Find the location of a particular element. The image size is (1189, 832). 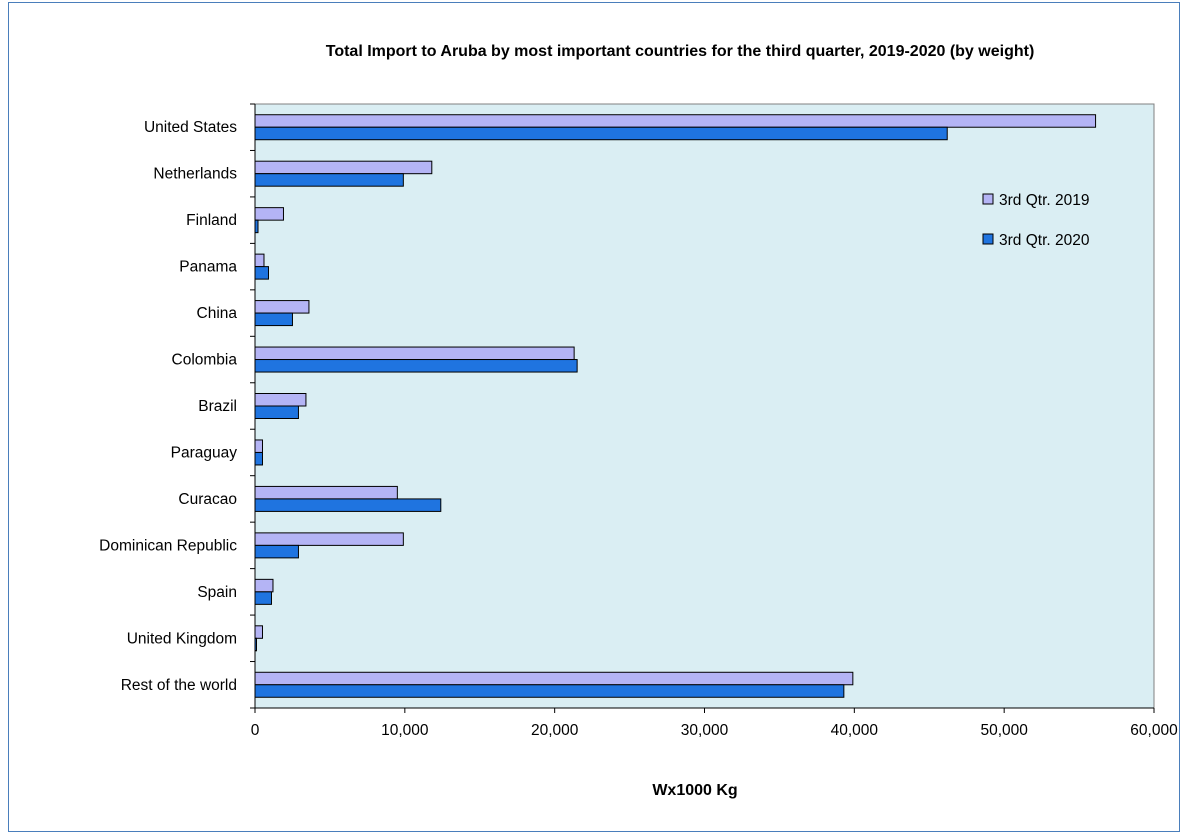

bar-2019-finland is located at coordinates (269, 214).